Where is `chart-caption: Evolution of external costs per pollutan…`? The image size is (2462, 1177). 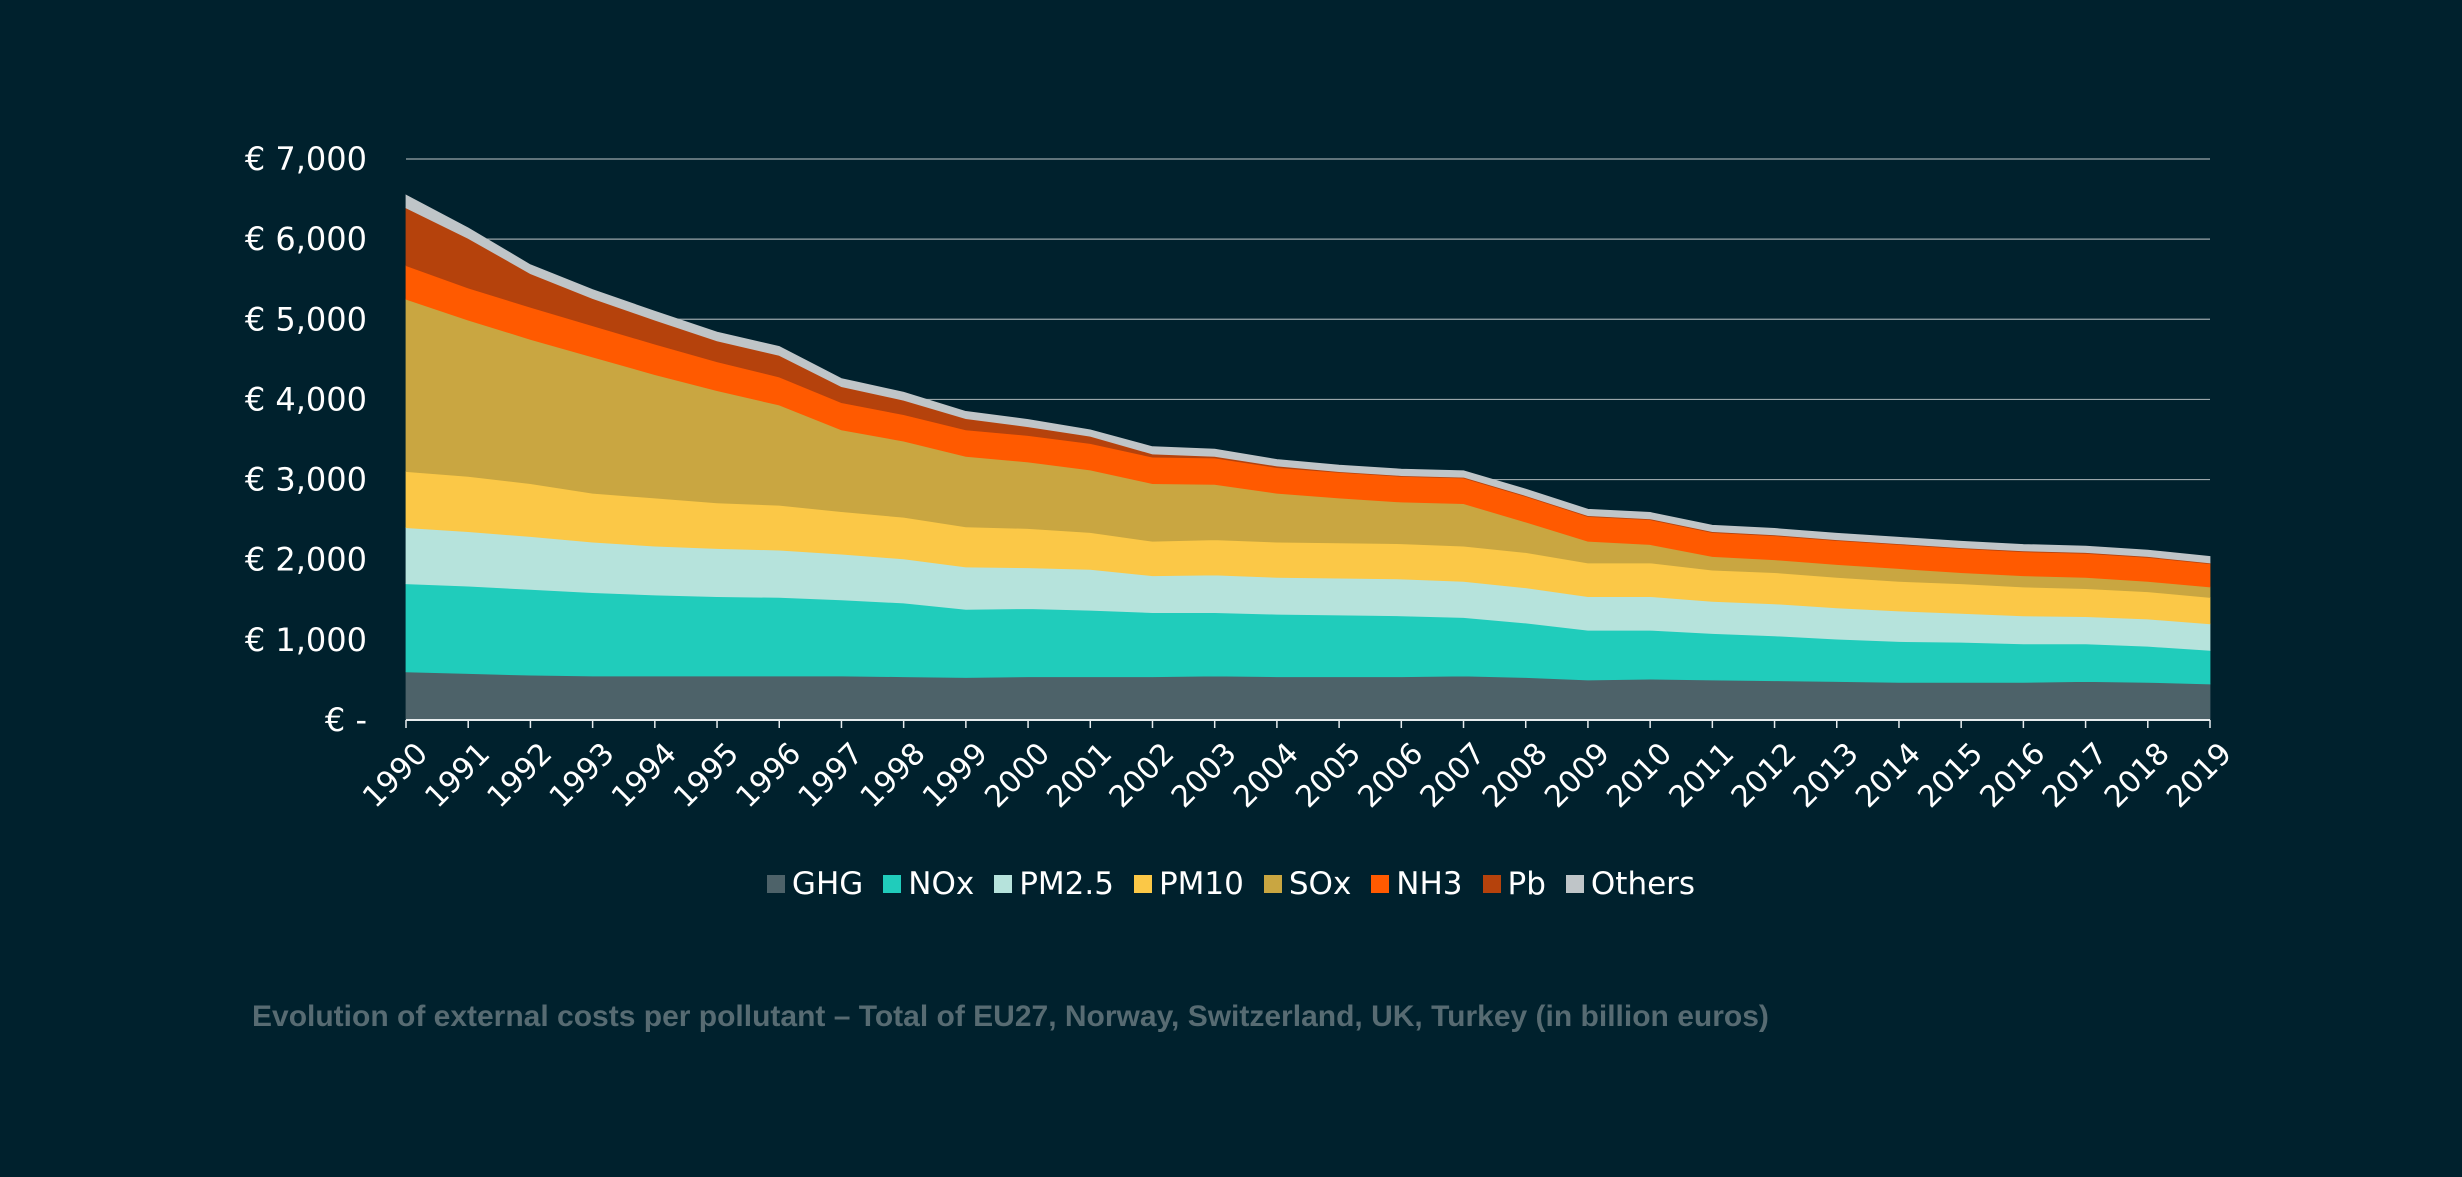 chart-caption: Evolution of external costs per pollutan… is located at coordinates (1010, 1016).